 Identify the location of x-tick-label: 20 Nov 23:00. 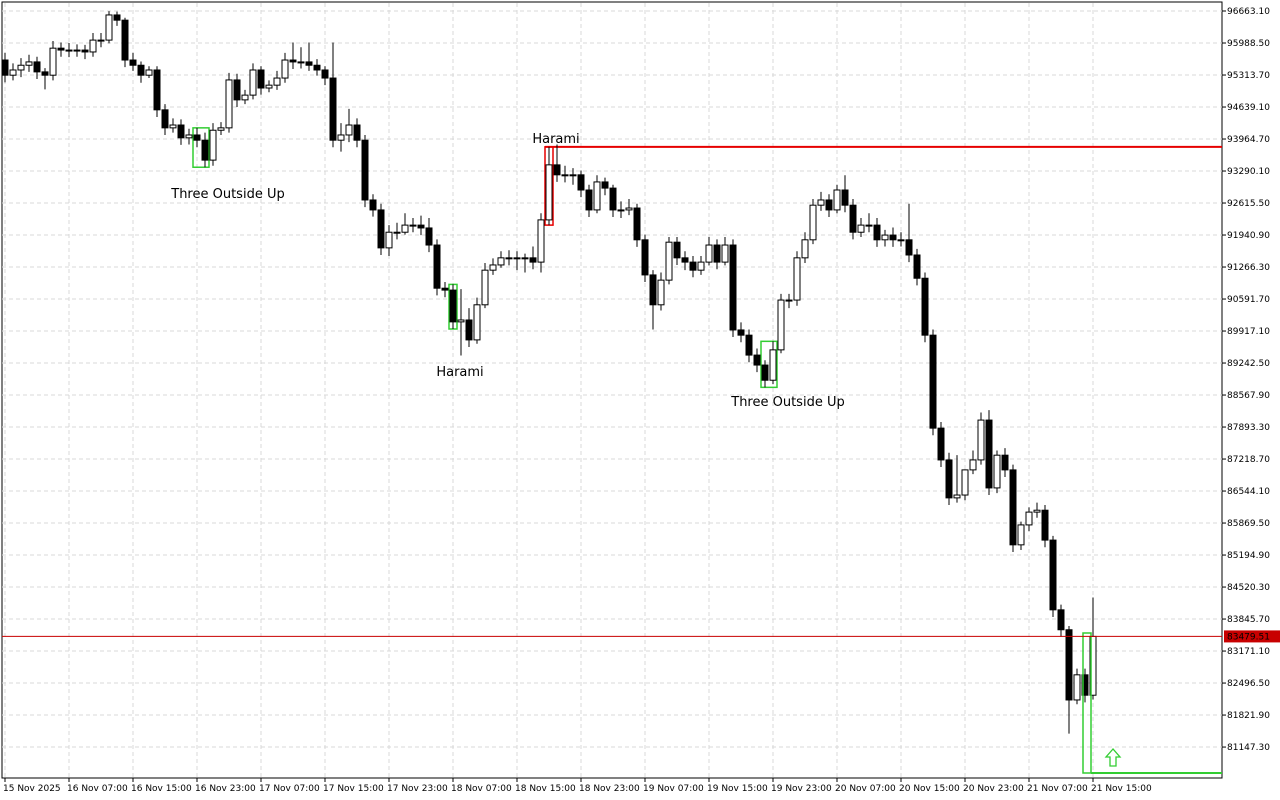
(993, 789).